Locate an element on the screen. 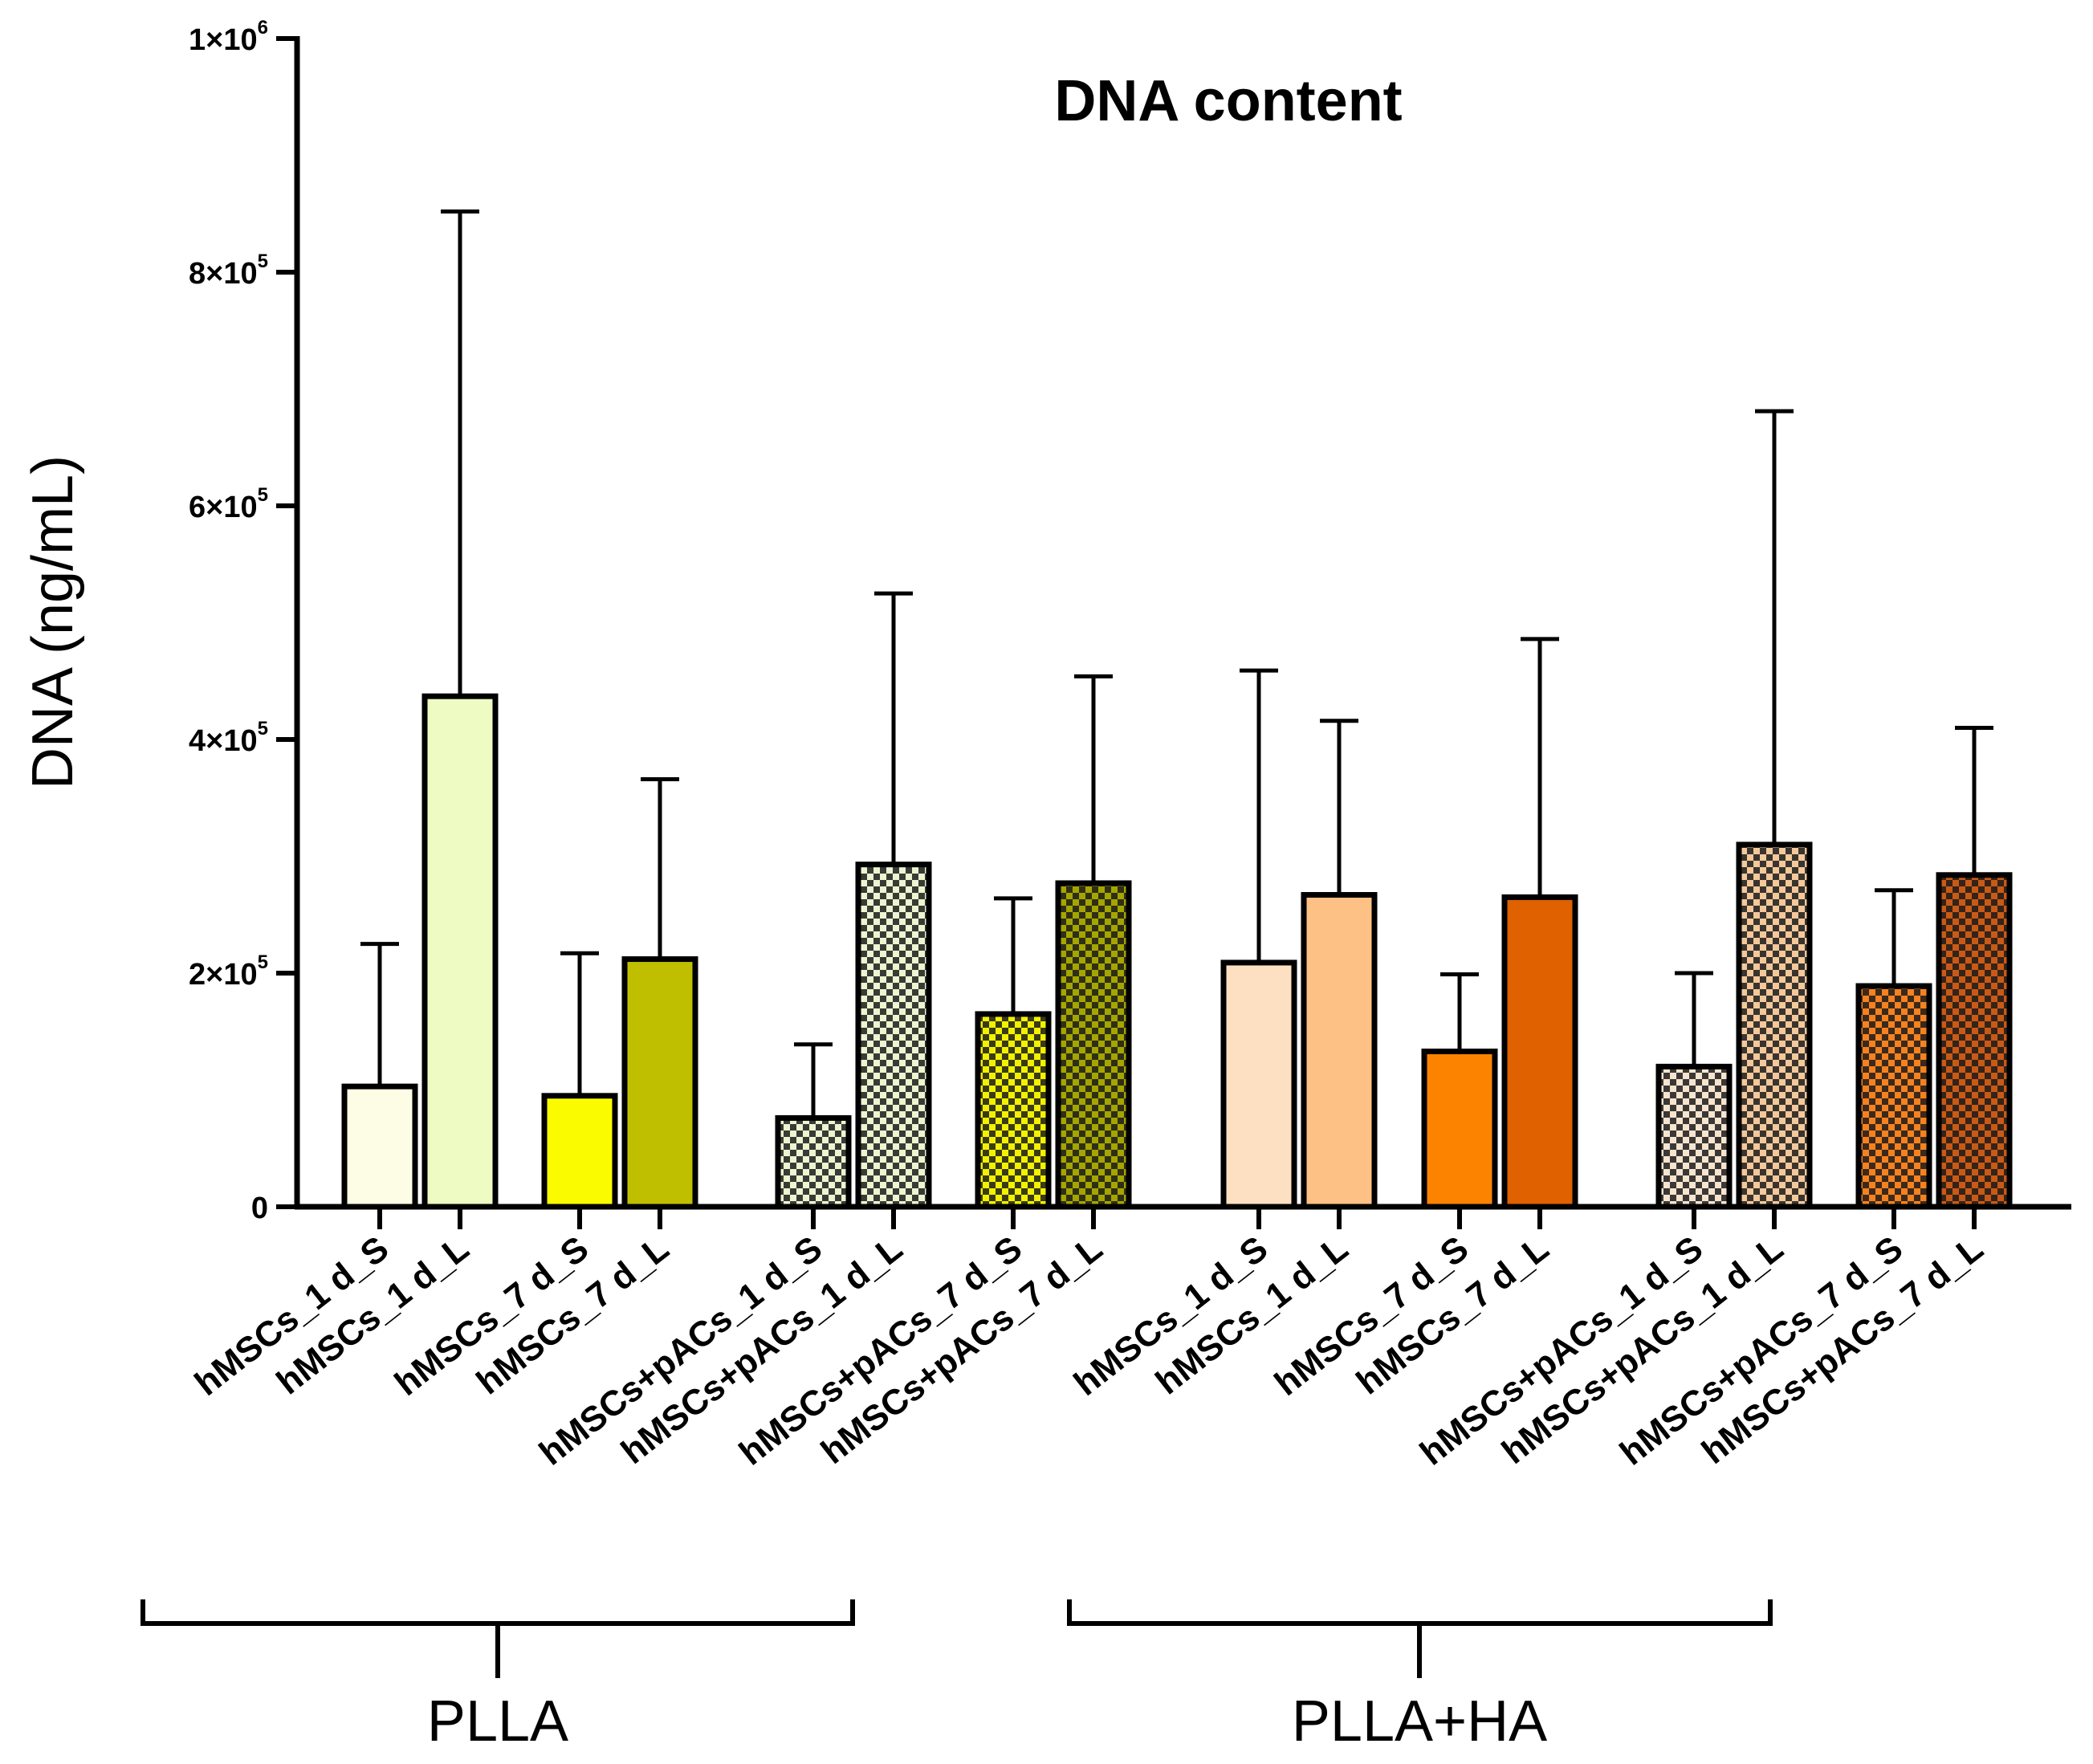 The height and width of the screenshot is (1764, 2093). group-label: PLLA+HA is located at coordinates (1419, 1721).